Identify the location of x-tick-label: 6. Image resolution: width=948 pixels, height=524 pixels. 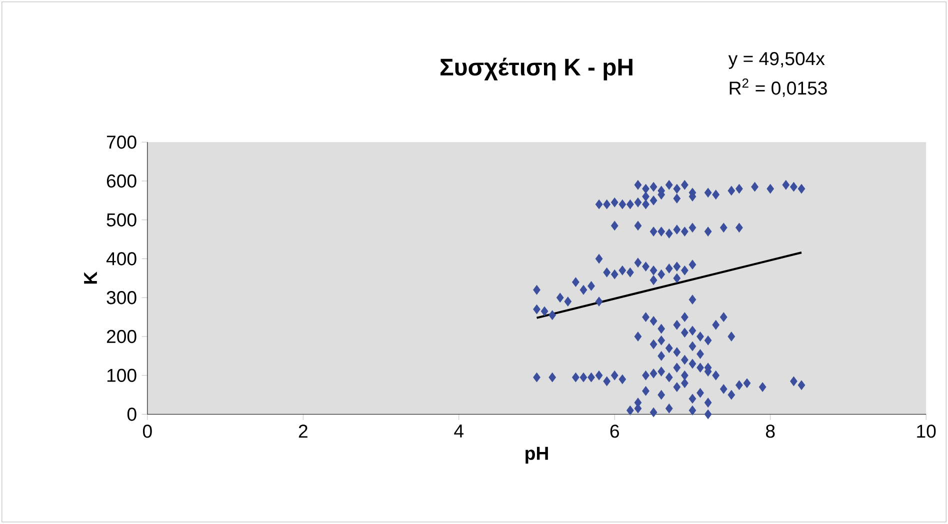
(614, 431).